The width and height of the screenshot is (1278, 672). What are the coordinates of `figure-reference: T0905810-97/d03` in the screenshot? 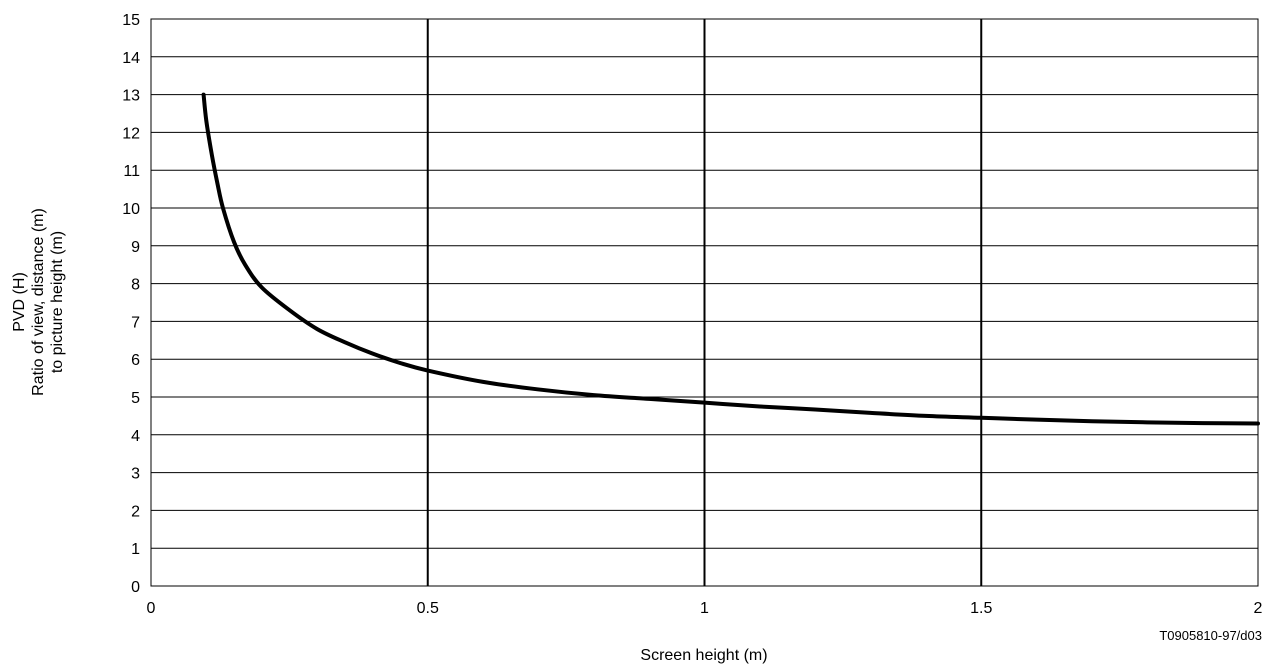 It's located at (1210, 635).